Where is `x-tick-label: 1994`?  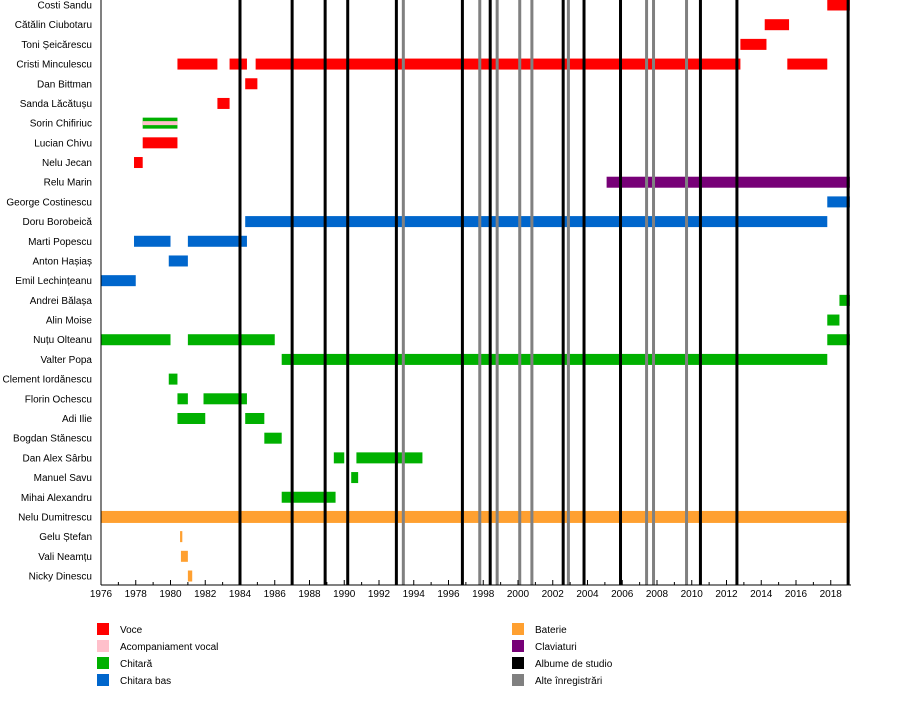 x-tick-label: 1994 is located at coordinates (414, 594).